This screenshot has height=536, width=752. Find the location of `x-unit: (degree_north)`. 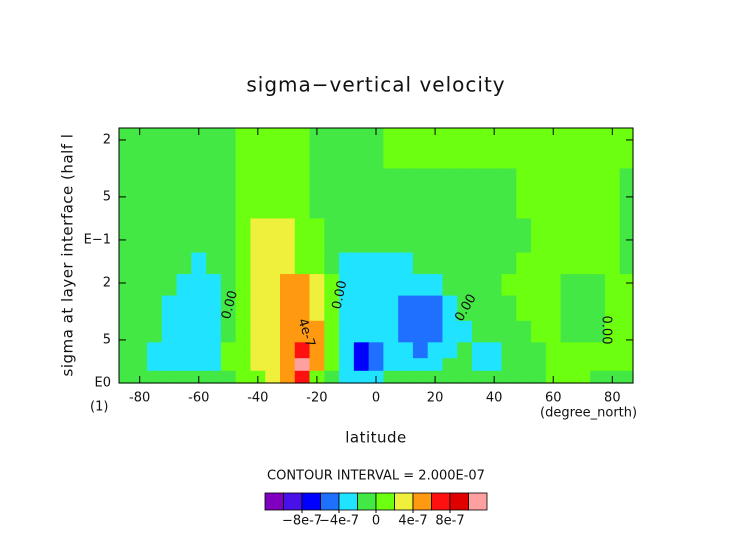

x-unit: (degree_north) is located at coordinates (588, 413).